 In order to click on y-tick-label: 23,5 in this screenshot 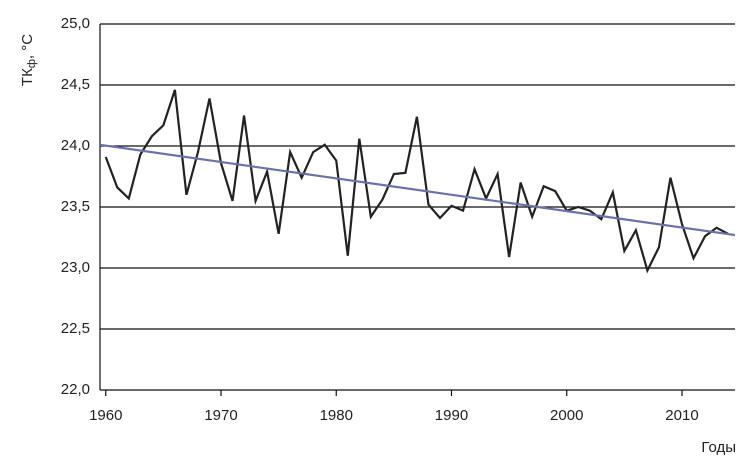, I will do `click(75, 206)`.